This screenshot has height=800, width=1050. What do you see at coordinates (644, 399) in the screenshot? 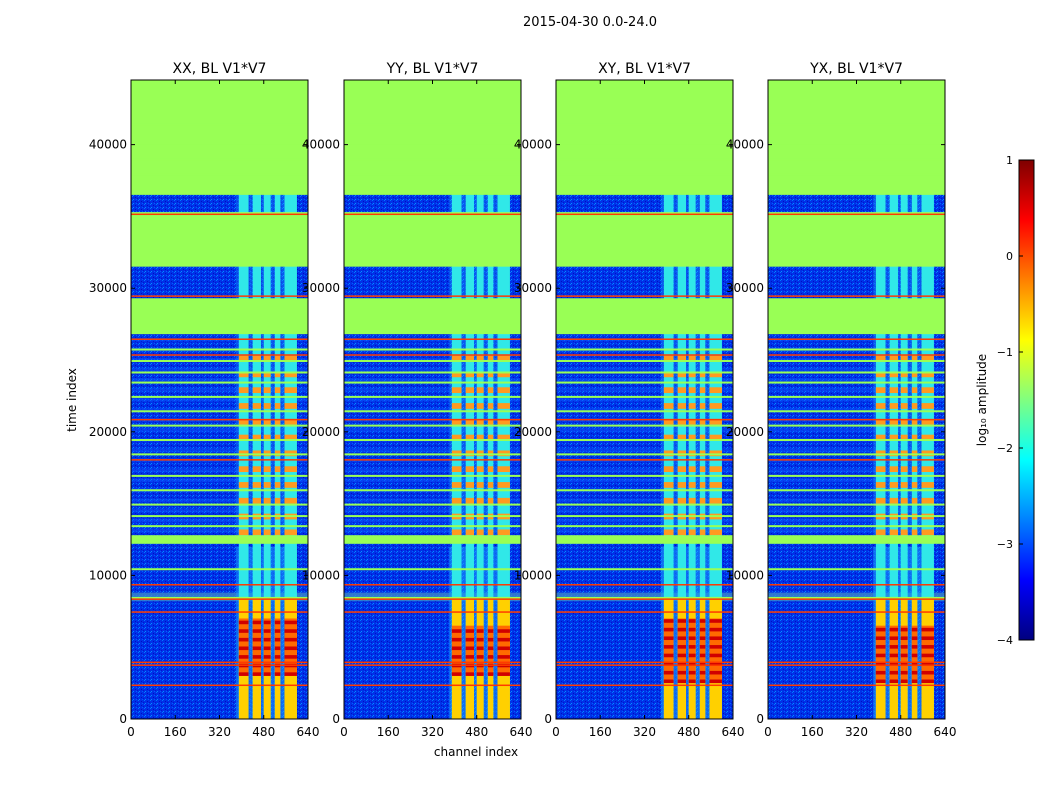
I see `heatmap-image` at bounding box center [644, 399].